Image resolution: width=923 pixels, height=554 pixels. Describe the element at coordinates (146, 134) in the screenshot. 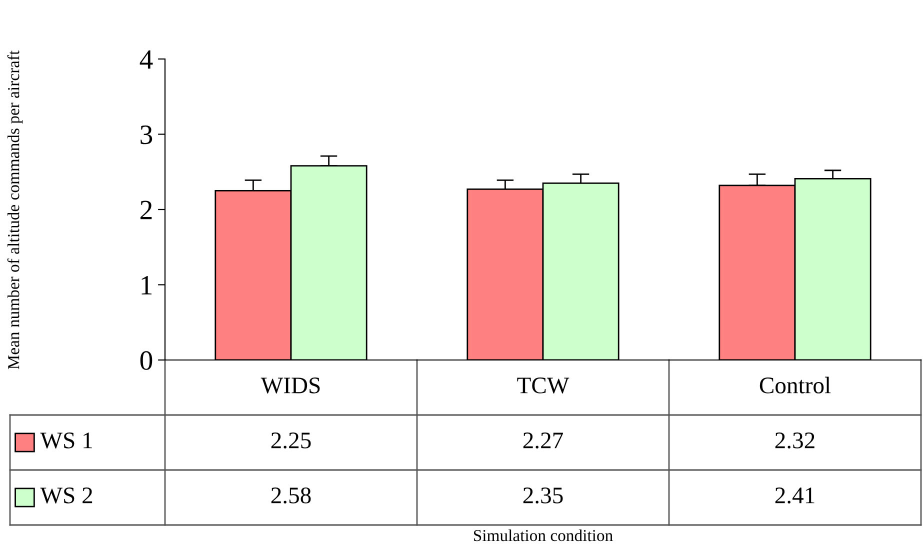

I see `y-tick-label: 3` at that location.